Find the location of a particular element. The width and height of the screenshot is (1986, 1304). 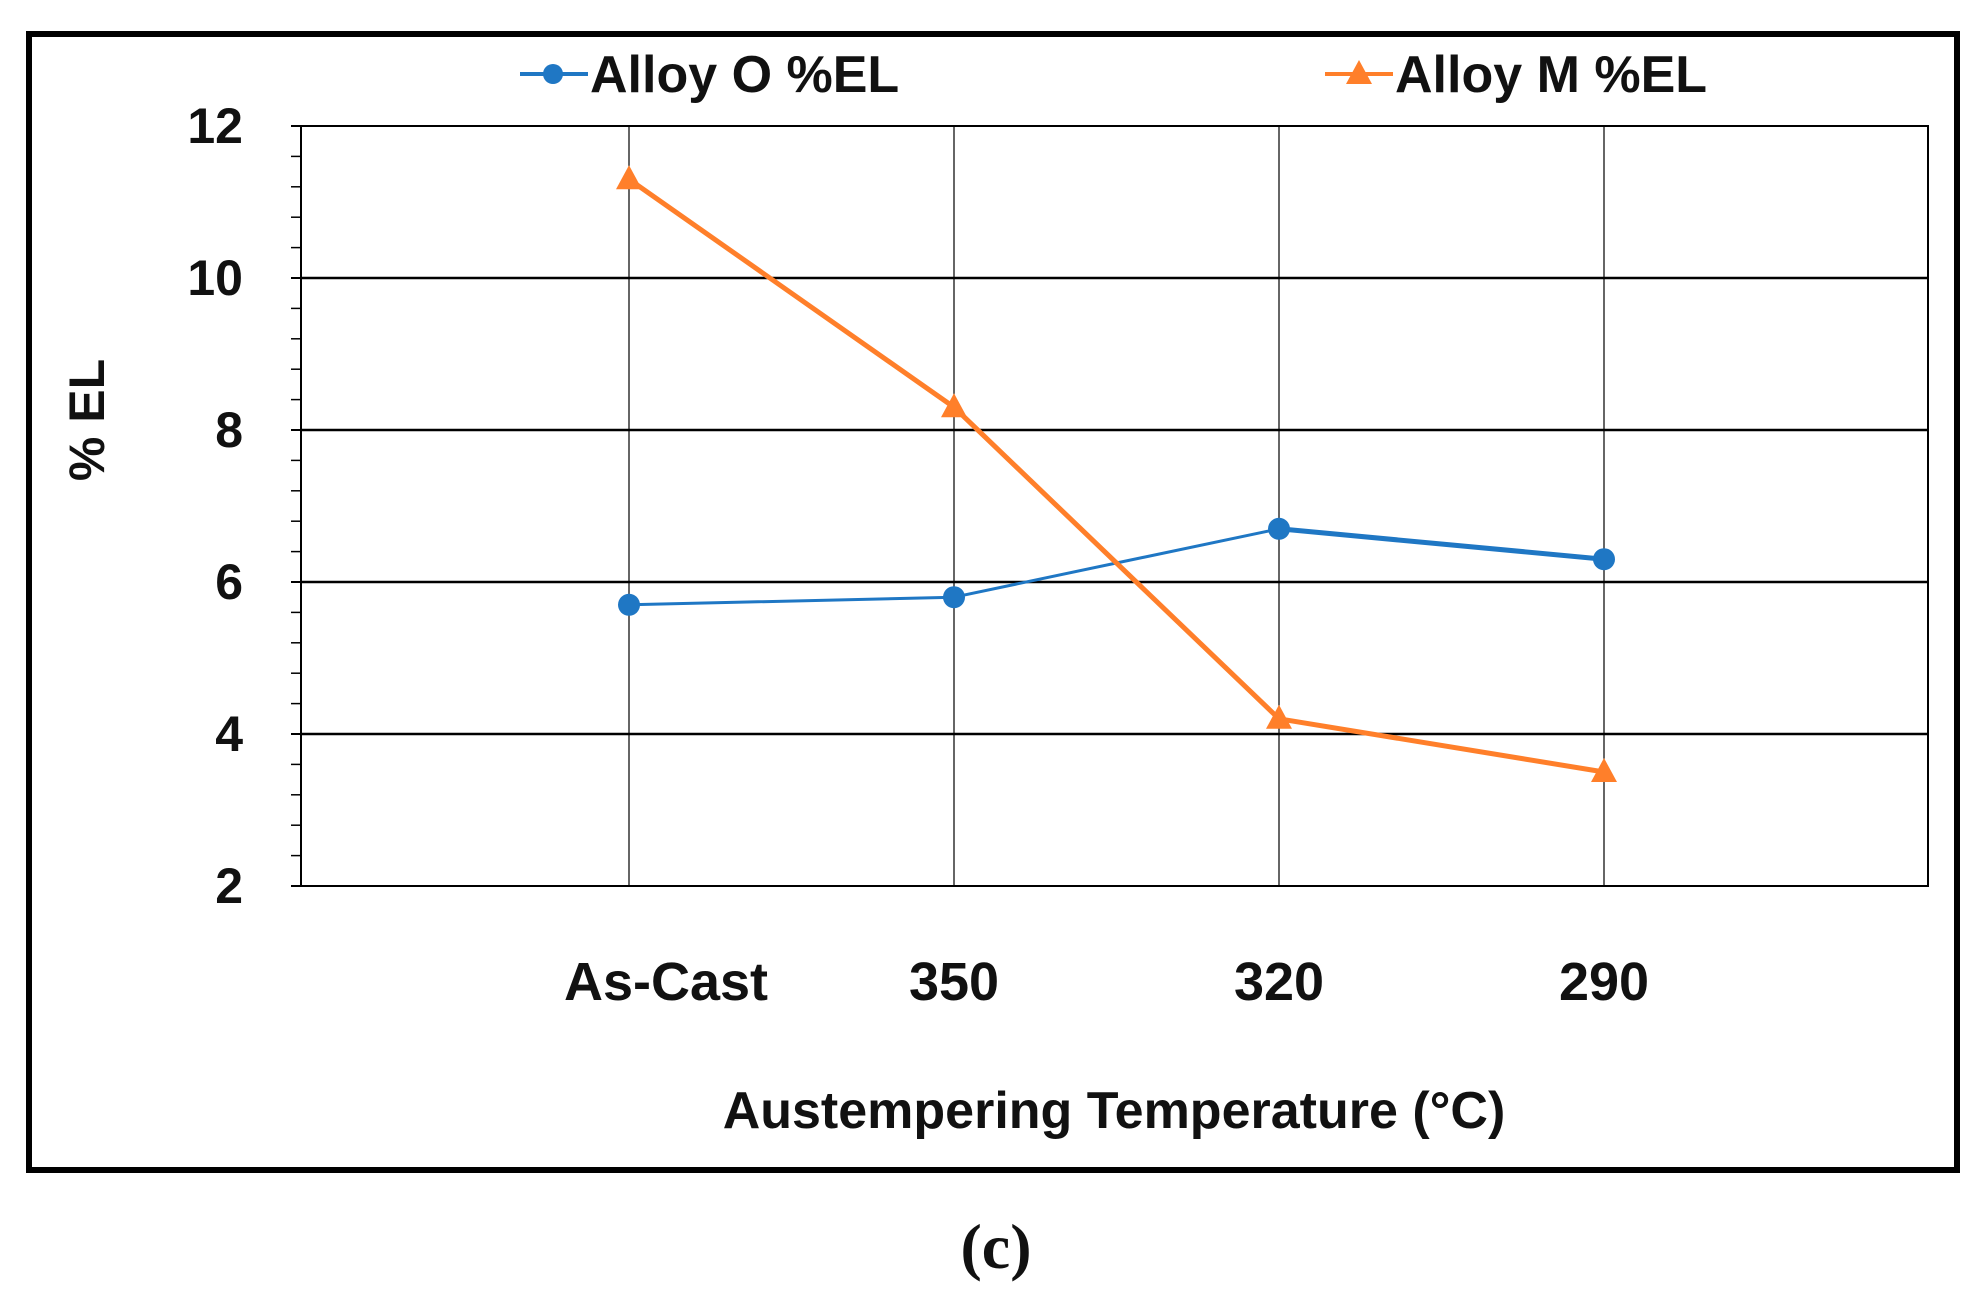

legend: Alloy O %EL Alloy M %EL is located at coordinates (1113, 75).